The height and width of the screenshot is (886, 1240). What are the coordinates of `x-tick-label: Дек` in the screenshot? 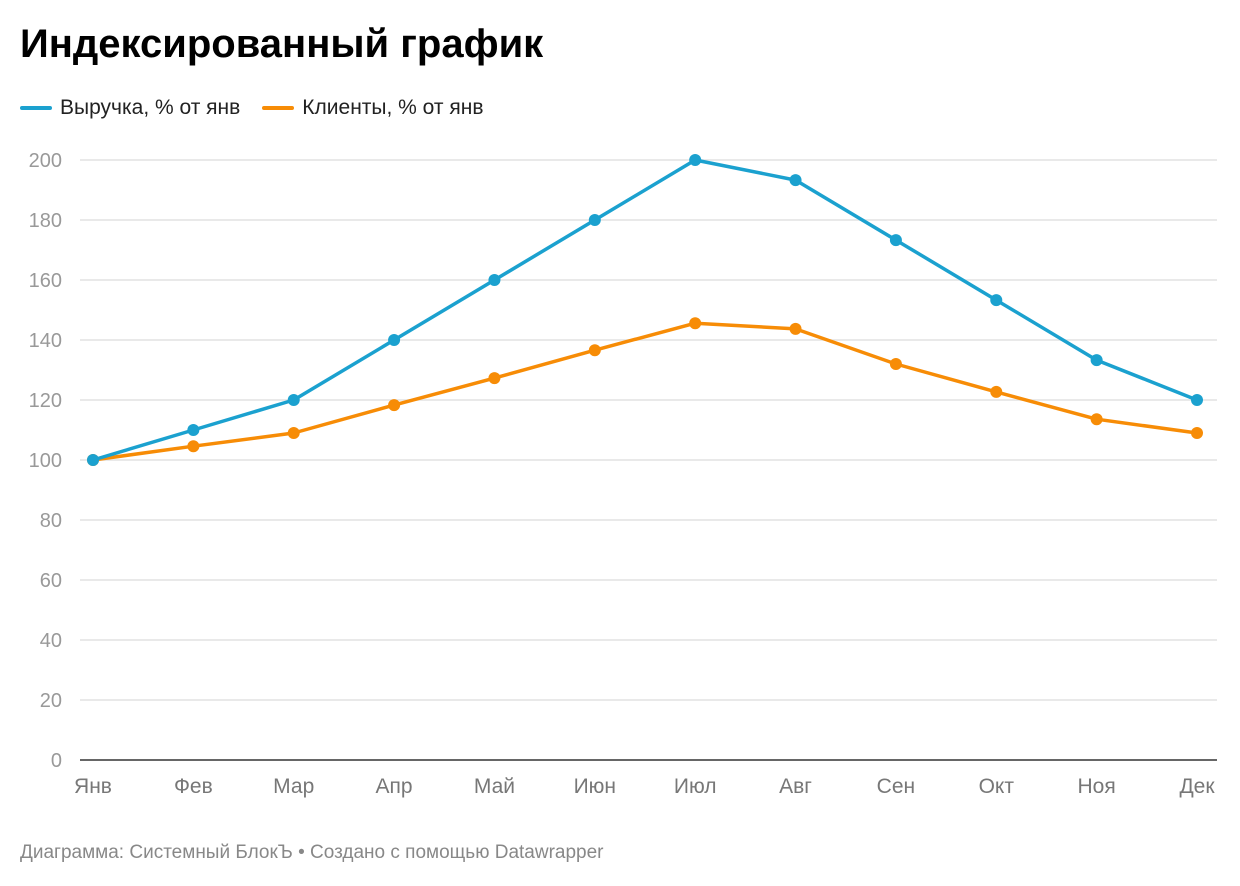 It's located at (1197, 786).